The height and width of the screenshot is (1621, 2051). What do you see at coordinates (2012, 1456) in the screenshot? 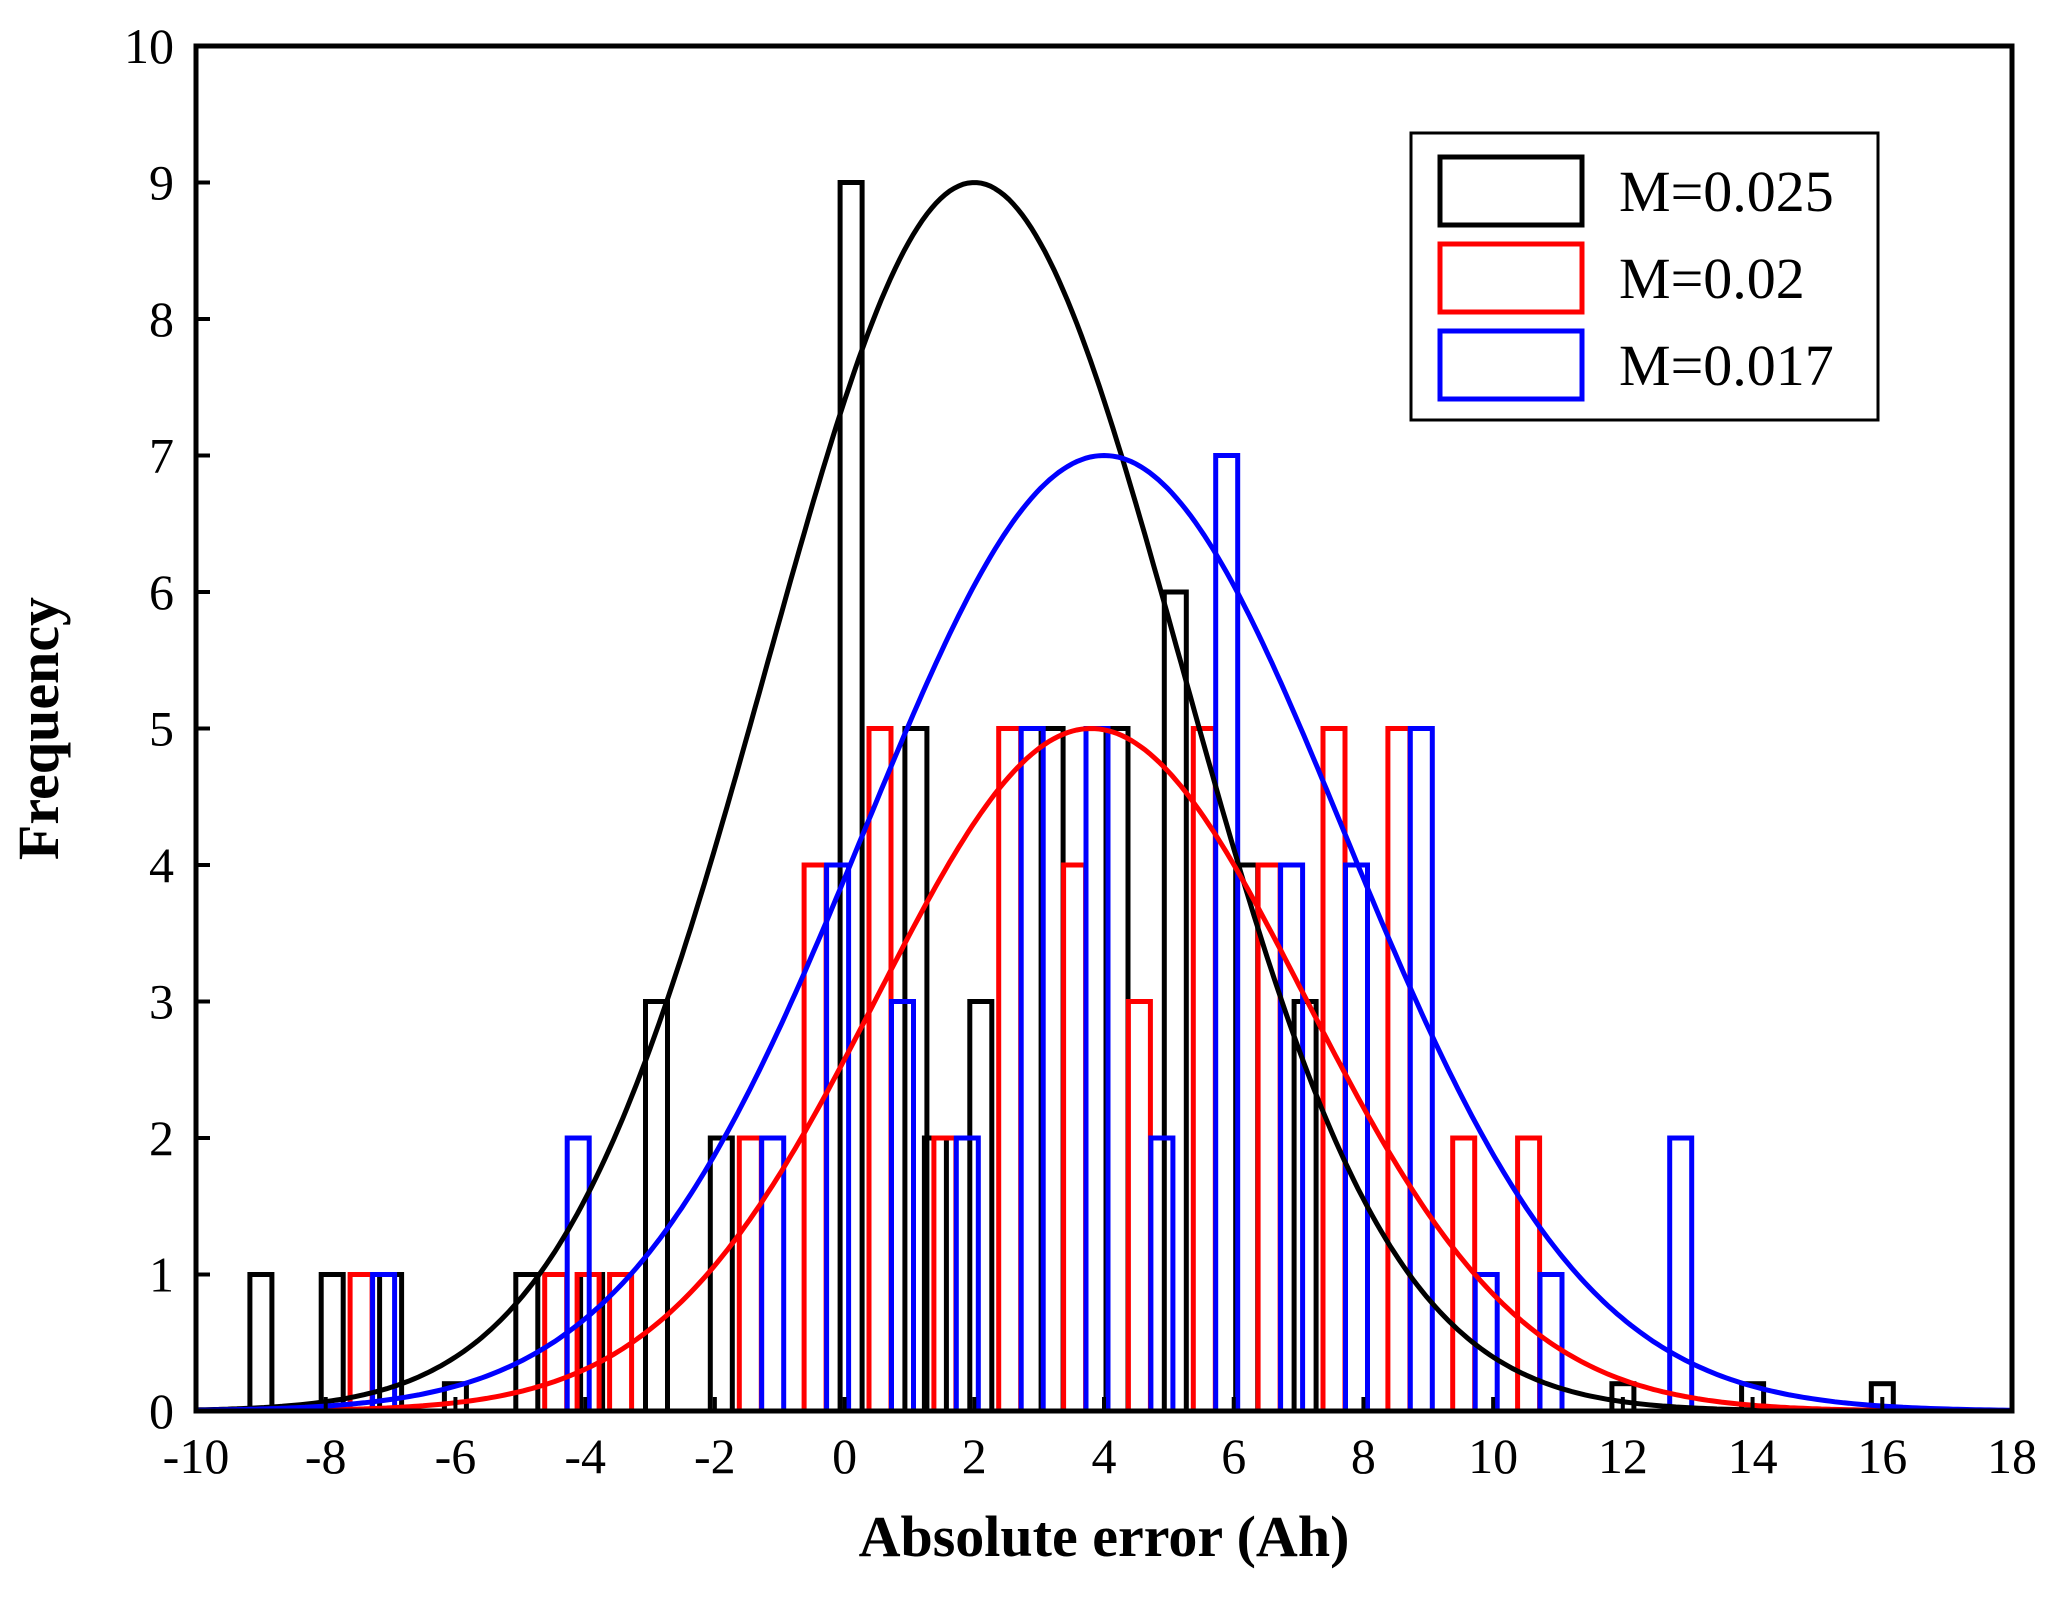
I see `x-tick-label-14: 18` at bounding box center [2012, 1456].